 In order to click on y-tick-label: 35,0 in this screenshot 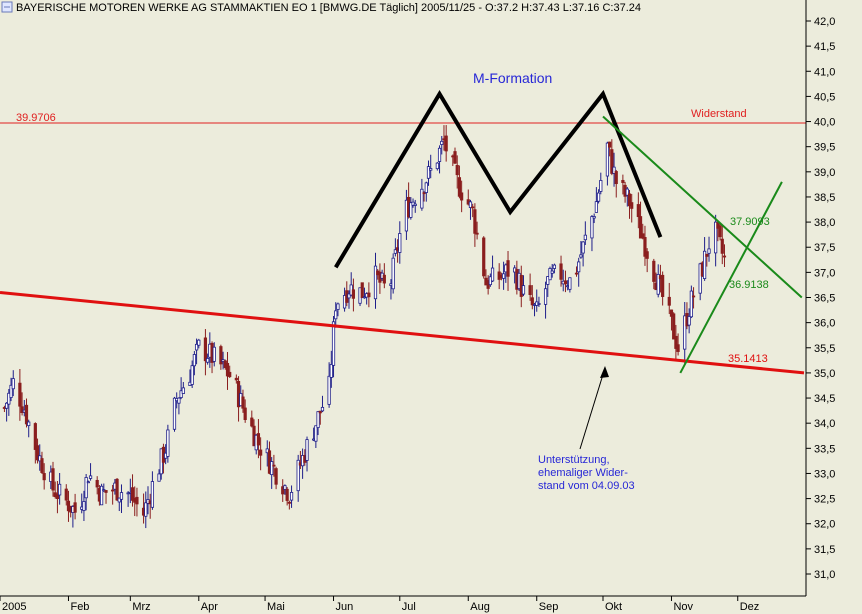, I will do `click(824, 374)`.